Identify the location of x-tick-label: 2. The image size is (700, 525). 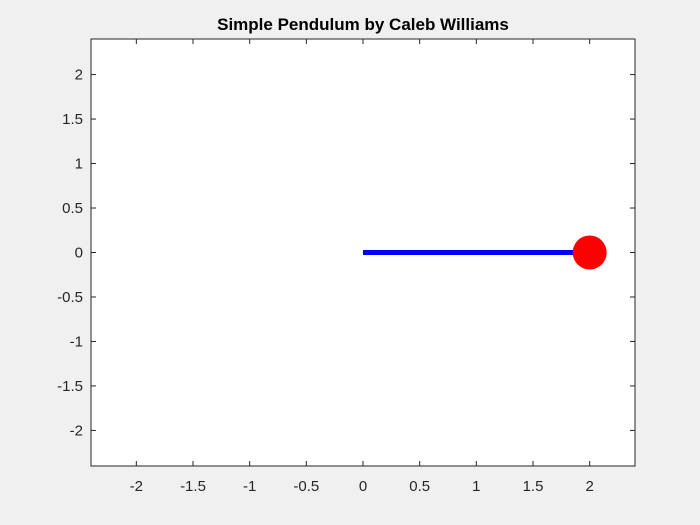
(589, 486).